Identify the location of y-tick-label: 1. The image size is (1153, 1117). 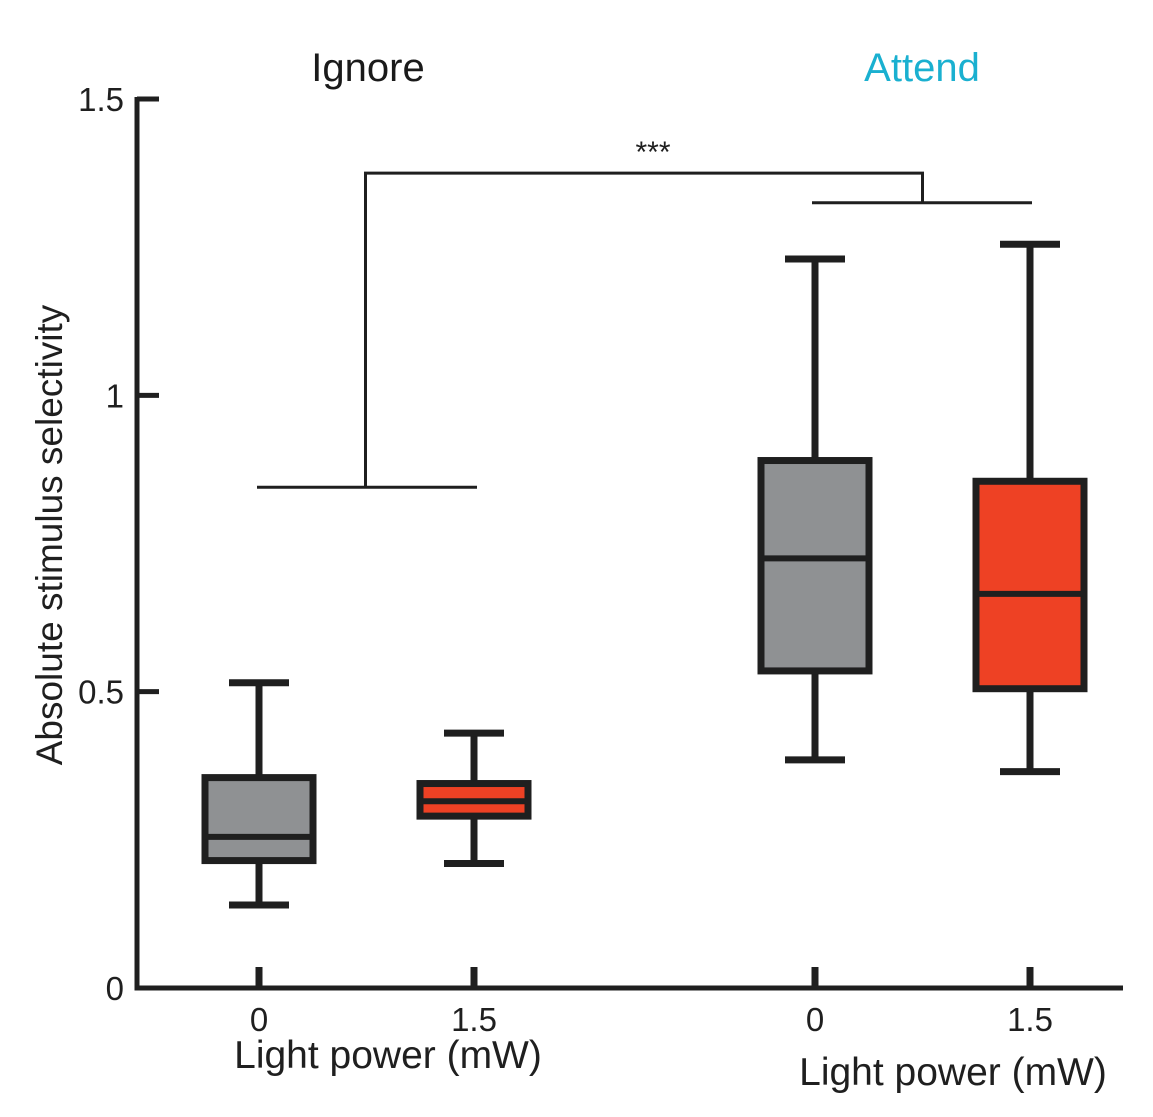
(115, 395).